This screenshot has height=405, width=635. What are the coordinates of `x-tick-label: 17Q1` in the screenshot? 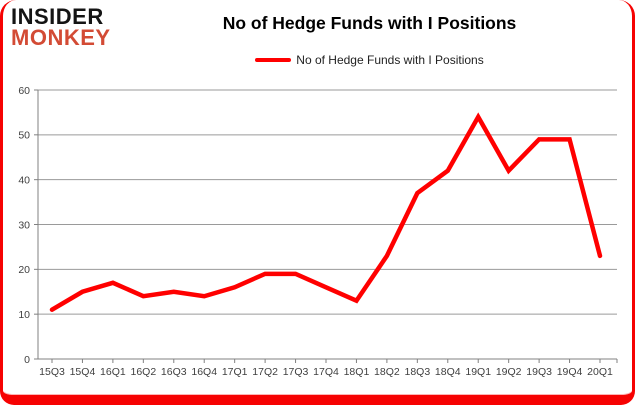 It's located at (235, 372).